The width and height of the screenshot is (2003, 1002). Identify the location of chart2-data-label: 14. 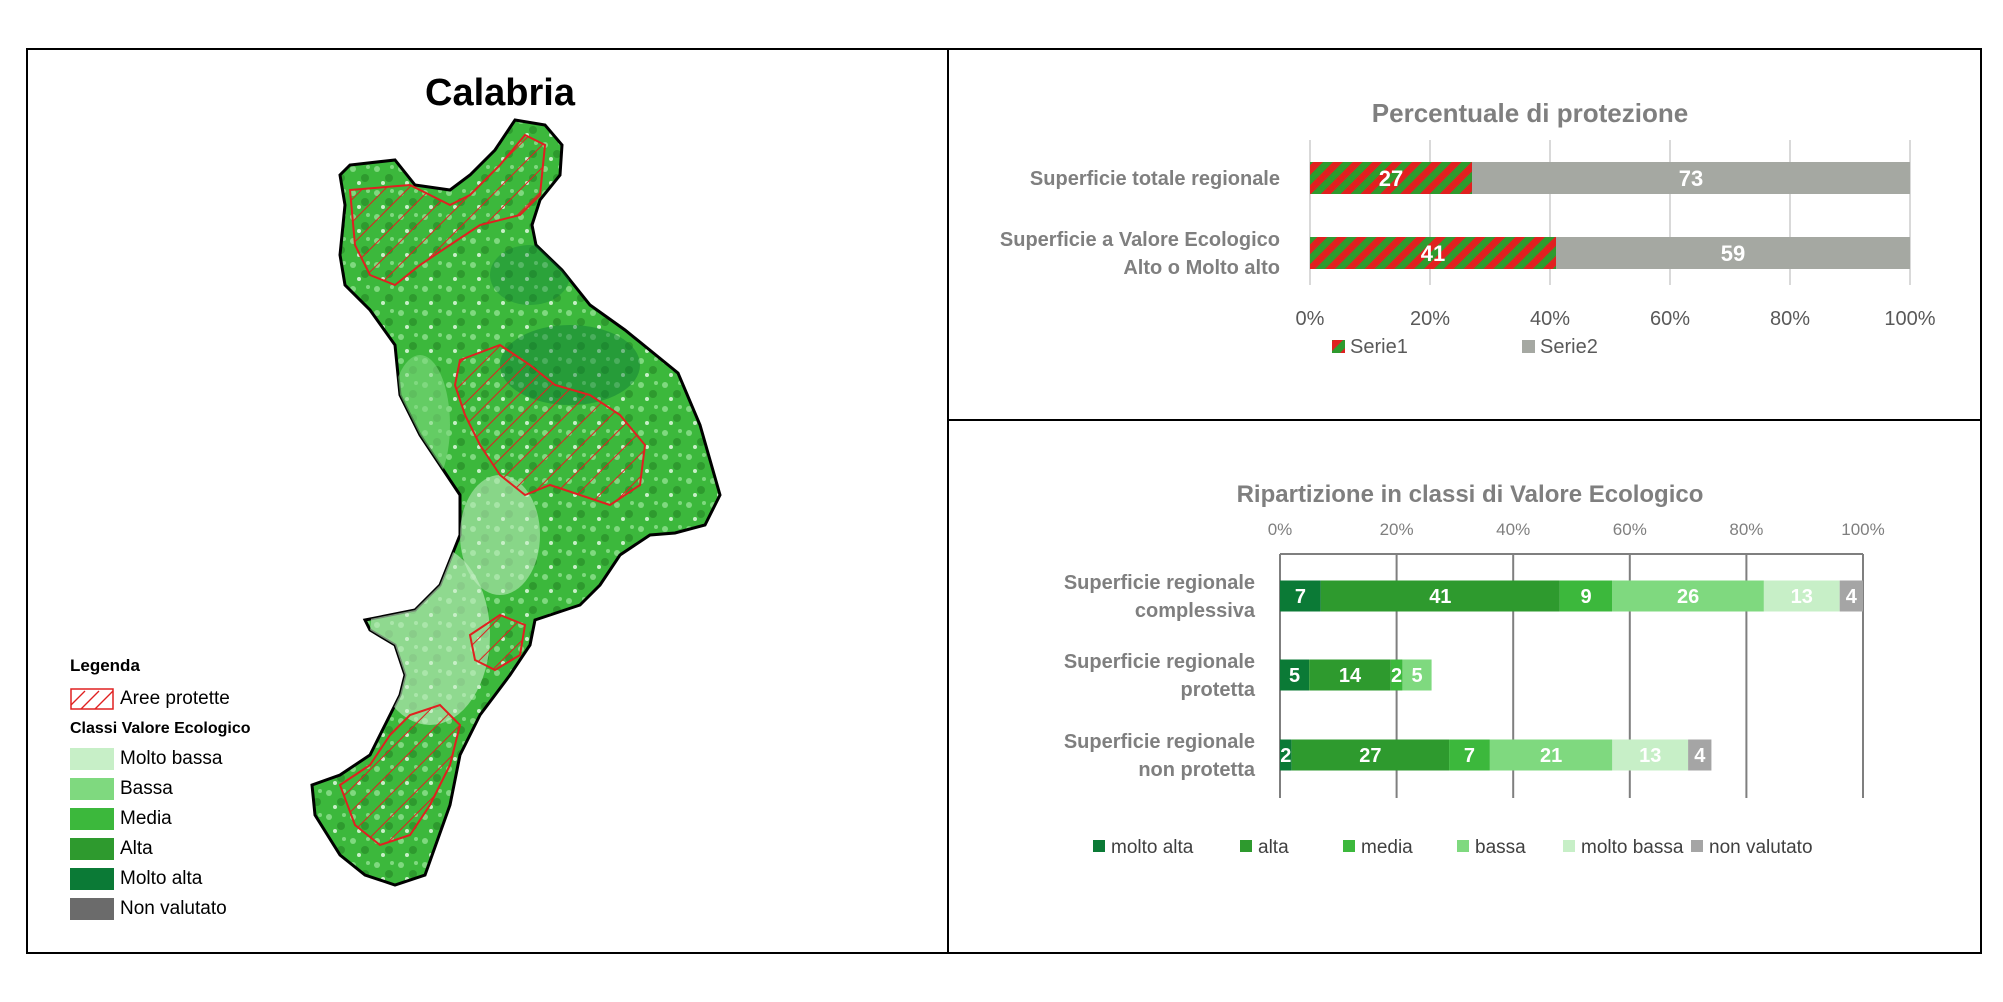
(1350, 676).